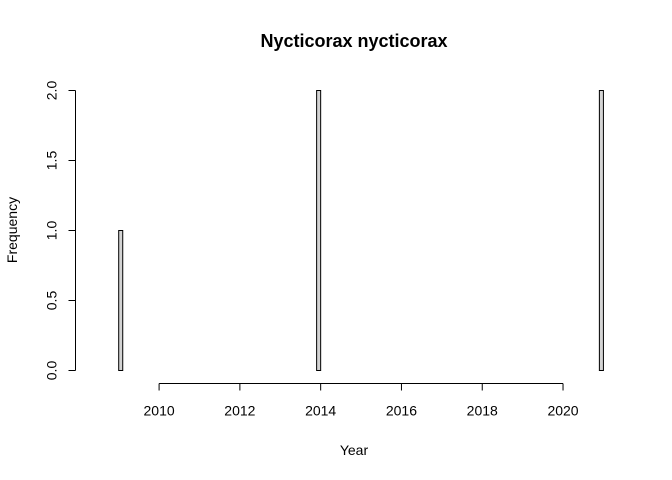  Describe the element at coordinates (52, 231) in the screenshot. I see `y-tick-label: 1.0` at that location.